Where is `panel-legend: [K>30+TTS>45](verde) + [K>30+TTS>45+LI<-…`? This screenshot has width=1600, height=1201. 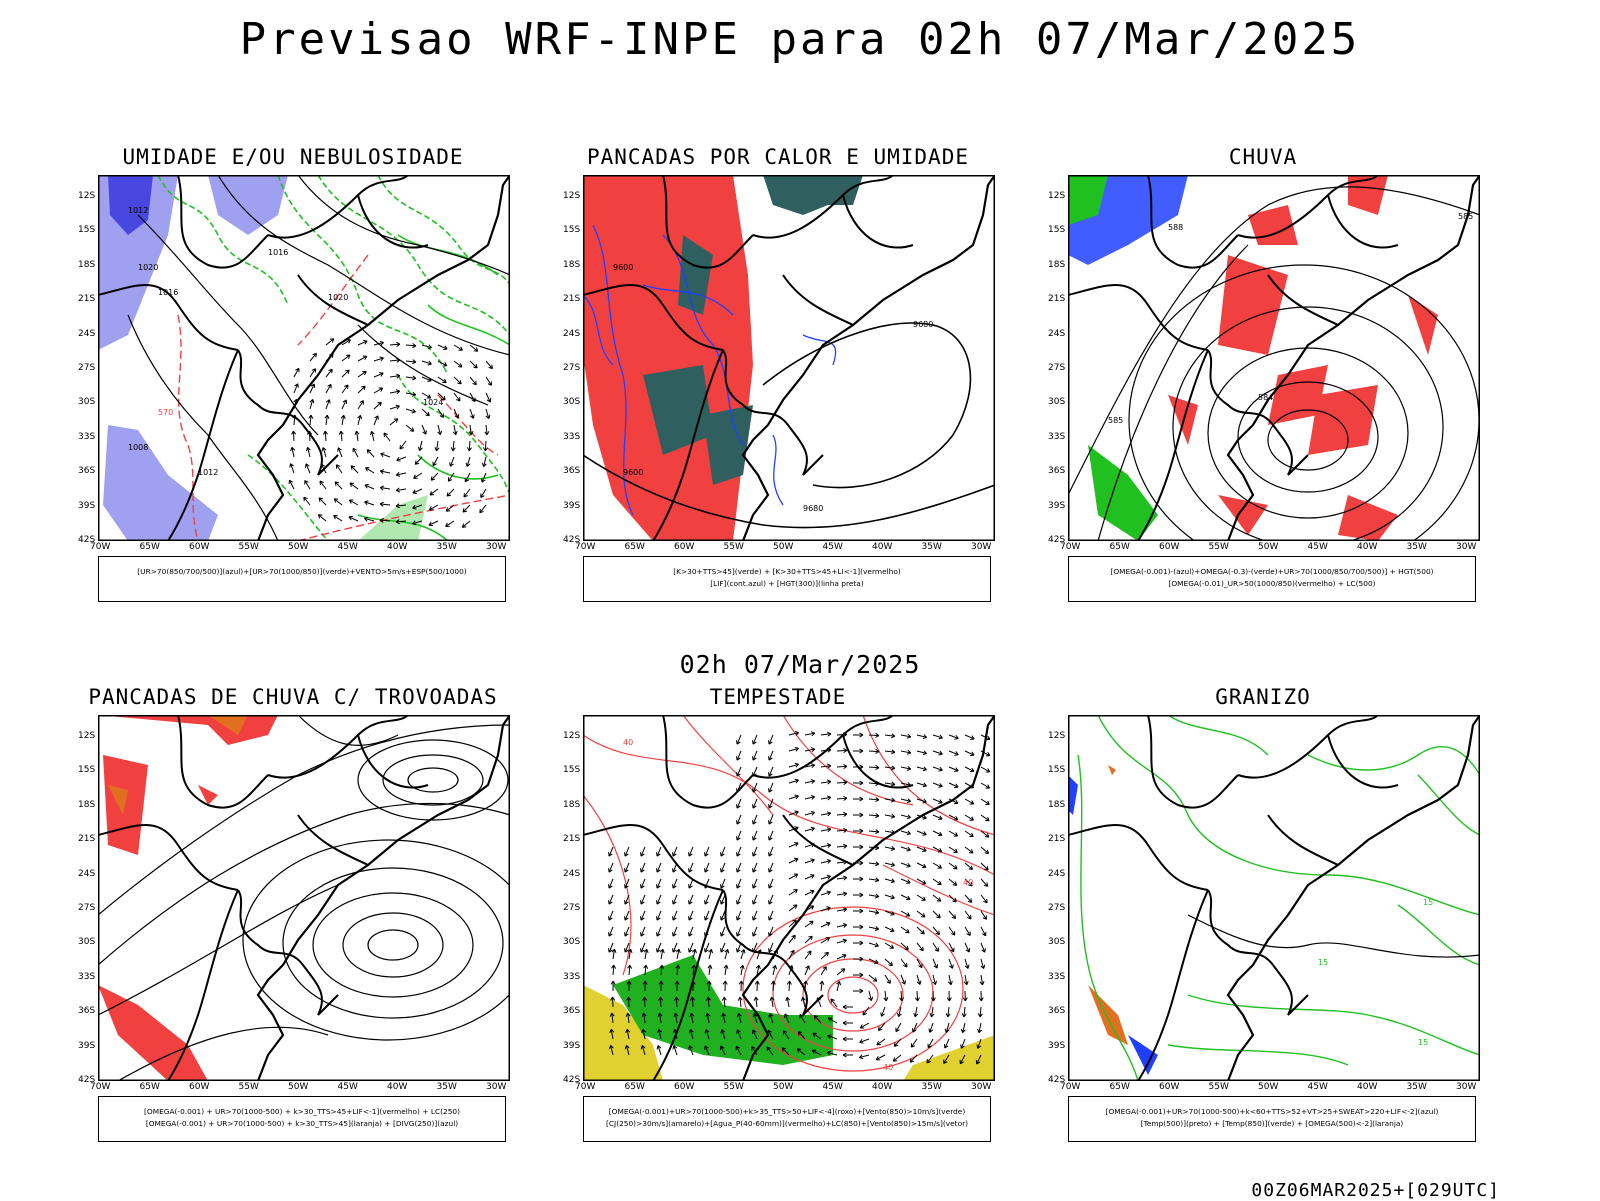 panel-legend: [K>30+TTS>45](verde) + [K>30+TTS>45+LI<-… is located at coordinates (787, 579).